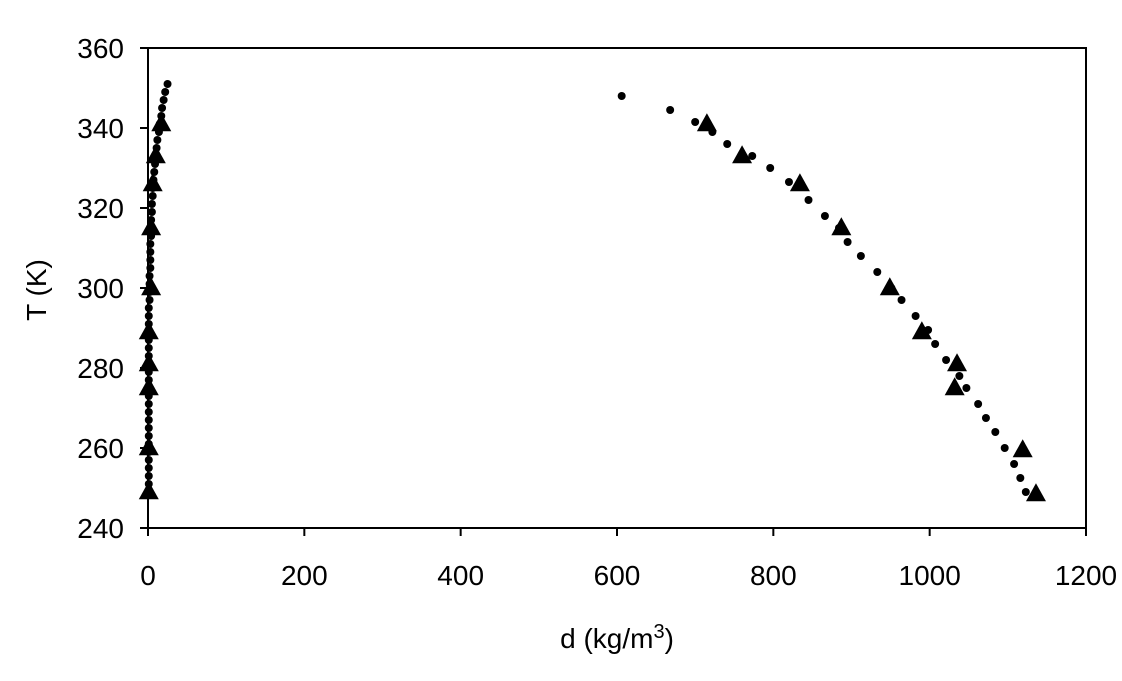 Image resolution: width=1122 pixels, height=681 pixels. What do you see at coordinates (100, 448) in the screenshot?
I see `y-tick-label: 260` at bounding box center [100, 448].